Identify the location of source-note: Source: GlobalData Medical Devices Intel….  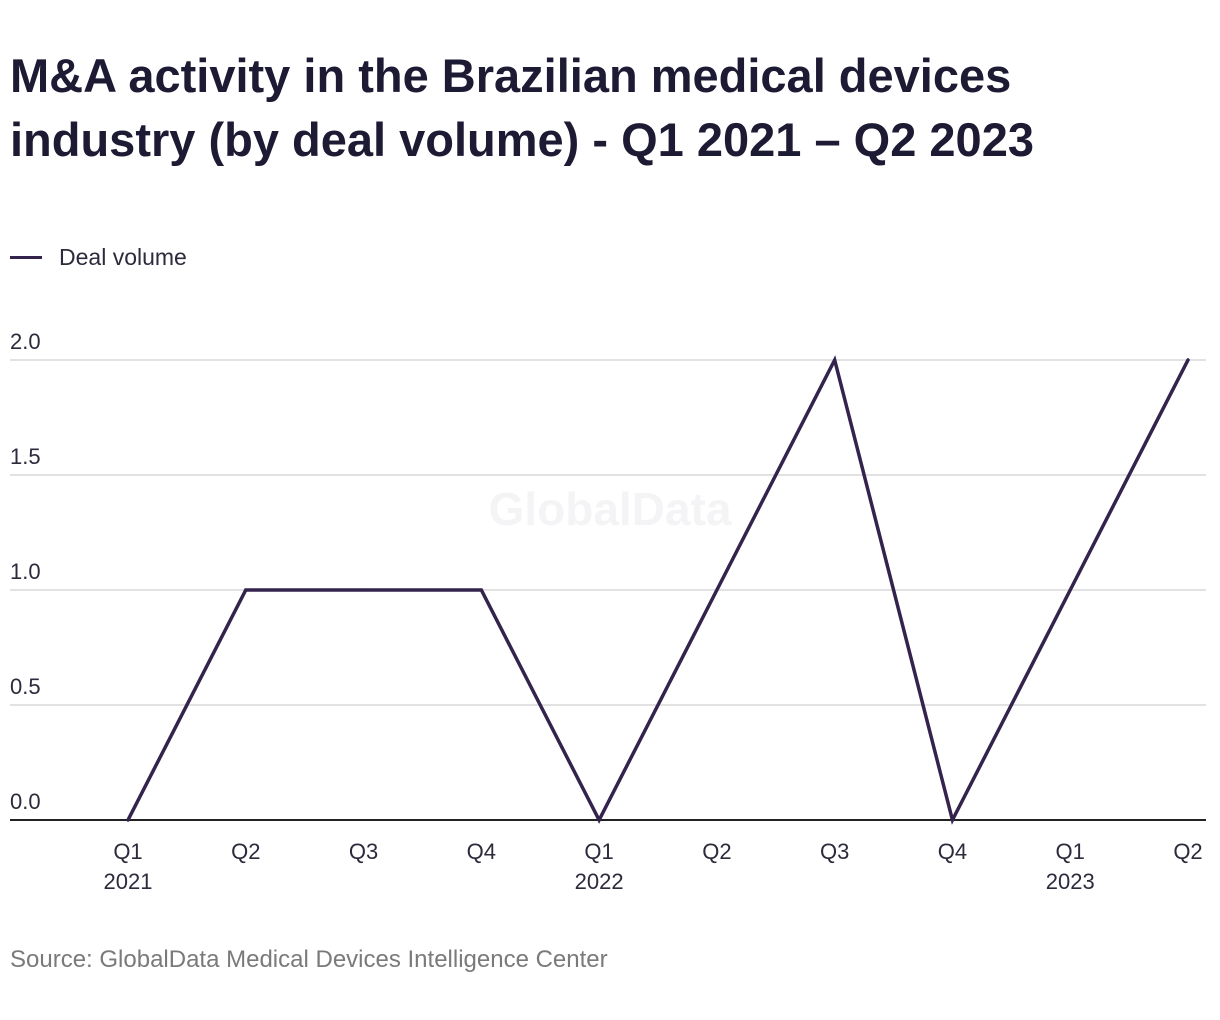
(309, 959).